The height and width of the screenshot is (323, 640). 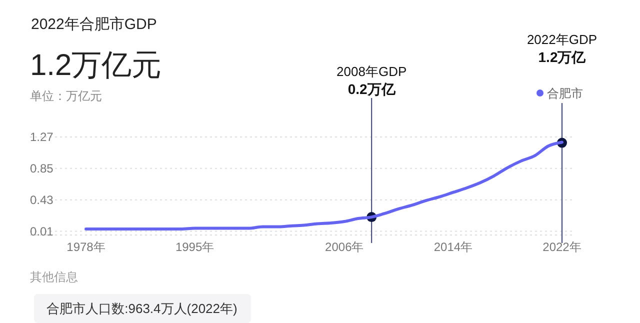 What do you see at coordinates (453, 247) in the screenshot?
I see `x-tick-label: 2014年` at bounding box center [453, 247].